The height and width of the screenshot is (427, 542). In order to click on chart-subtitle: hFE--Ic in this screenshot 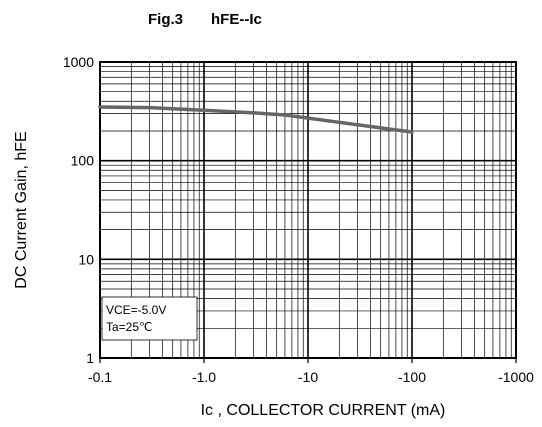, I will do `click(236, 19)`.